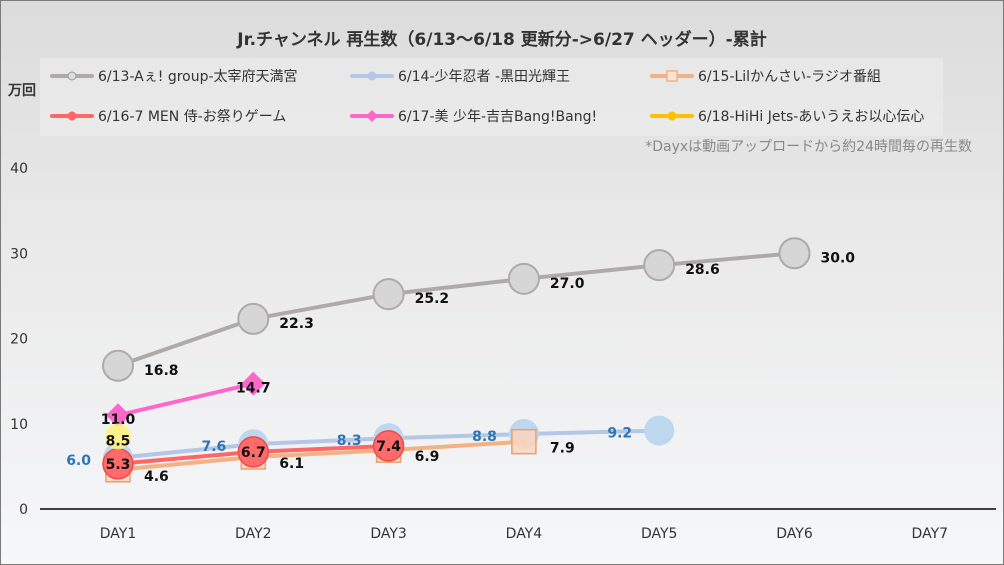  I want to click on series: 11.0 14.7, so click(186, 399).